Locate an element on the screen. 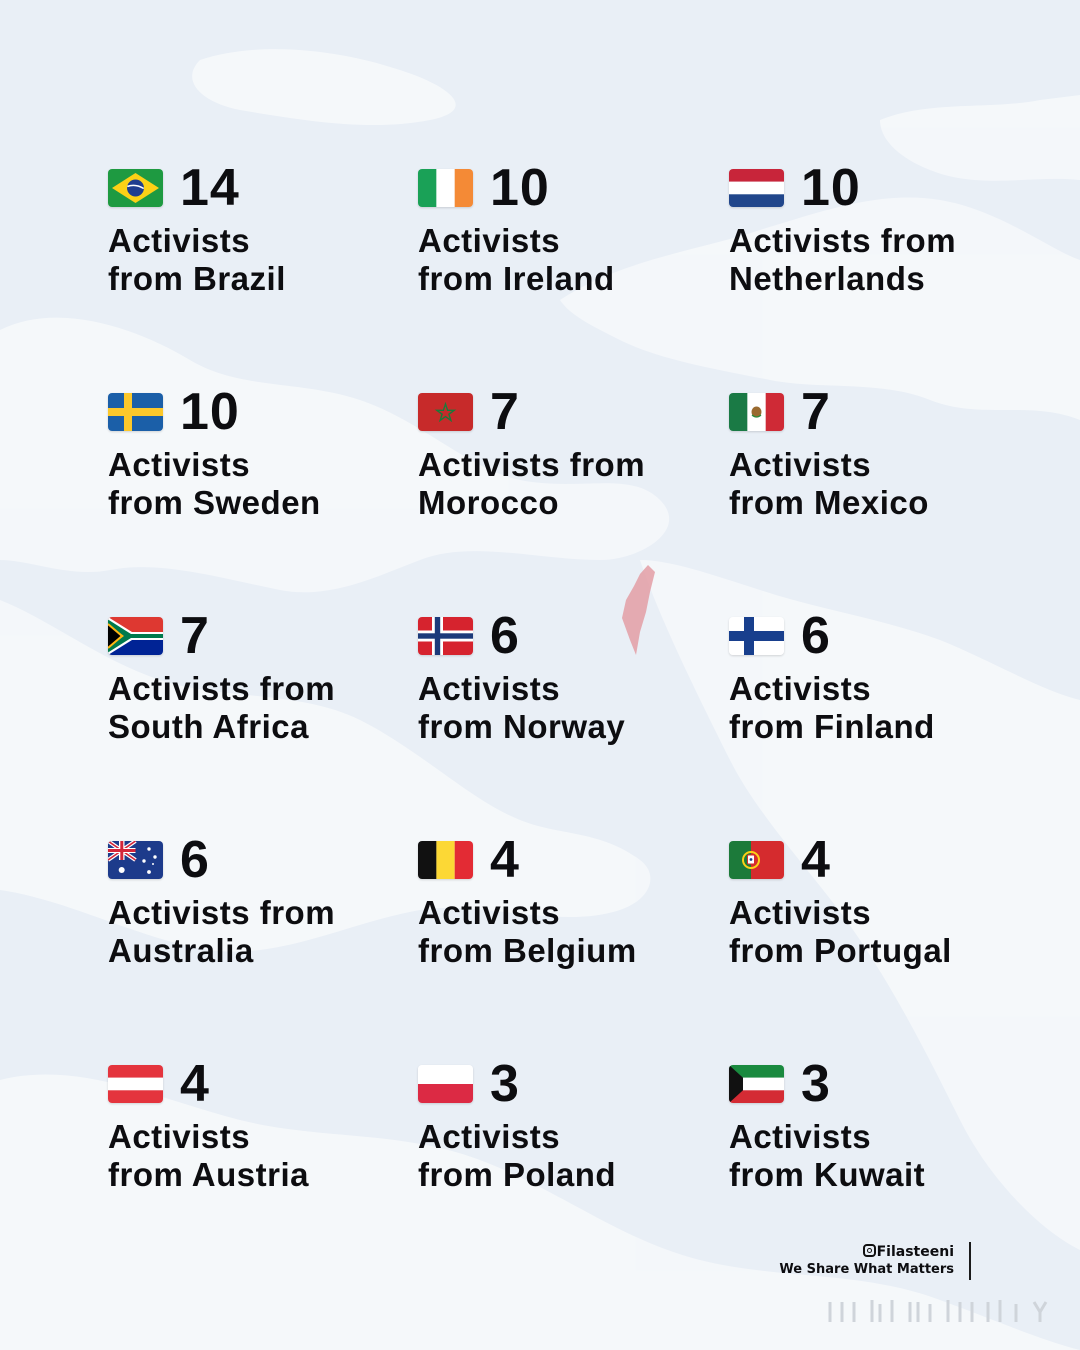 This screenshot has width=1080, height=1350. card-label: Activists from South Africa is located at coordinates (268, 708).